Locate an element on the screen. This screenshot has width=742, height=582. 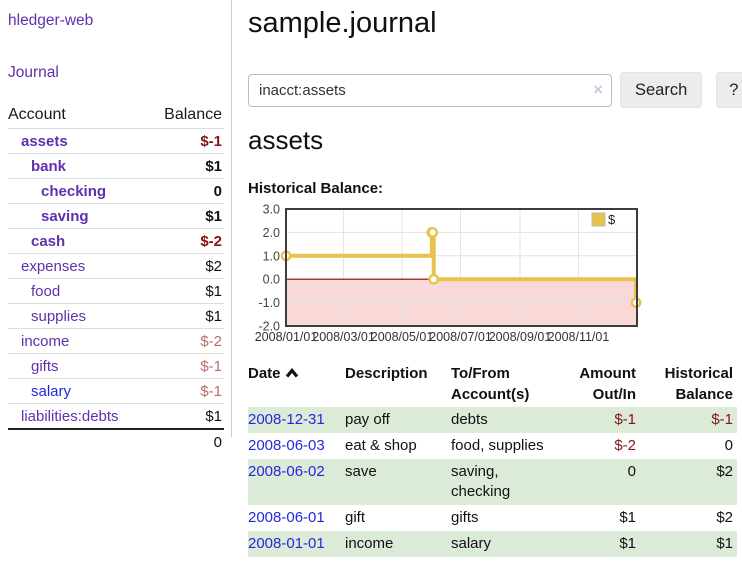
transaction-accounts: food, supplies is located at coordinates (497, 445).